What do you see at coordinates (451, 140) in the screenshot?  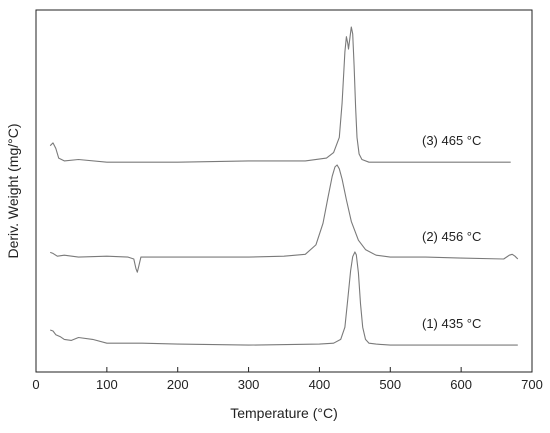 I see `series-label-1: (3) 465 °C` at bounding box center [451, 140].